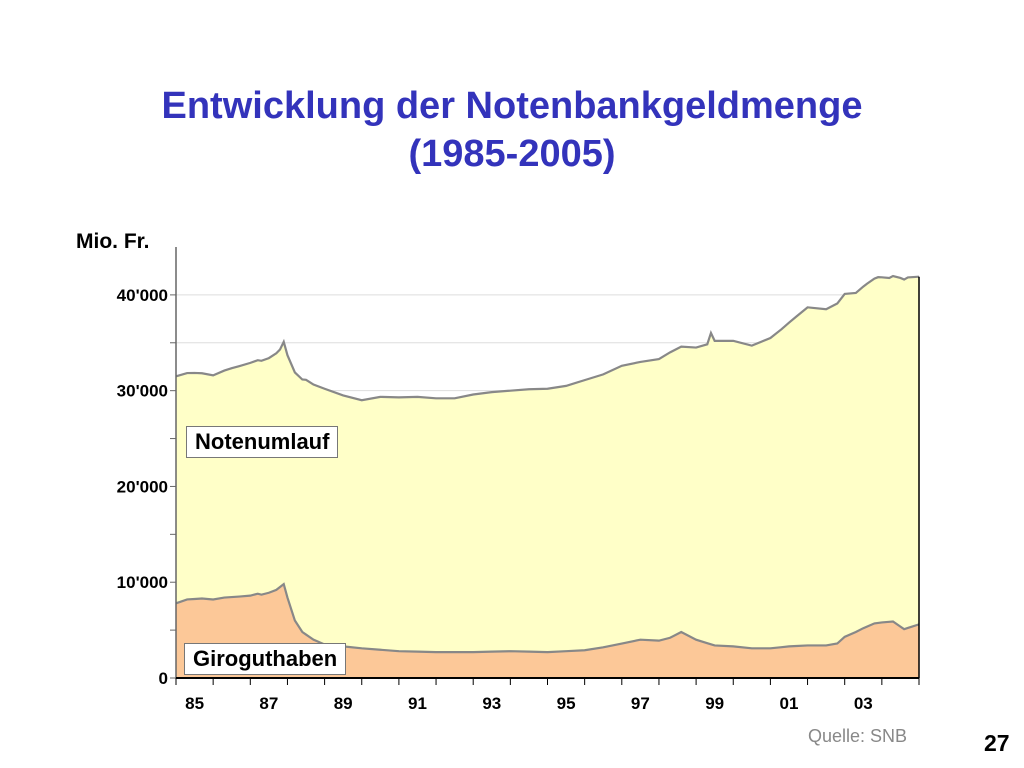 Image resolution: width=1024 pixels, height=768 pixels. I want to click on line-giroguthaben, so click(547, 618).